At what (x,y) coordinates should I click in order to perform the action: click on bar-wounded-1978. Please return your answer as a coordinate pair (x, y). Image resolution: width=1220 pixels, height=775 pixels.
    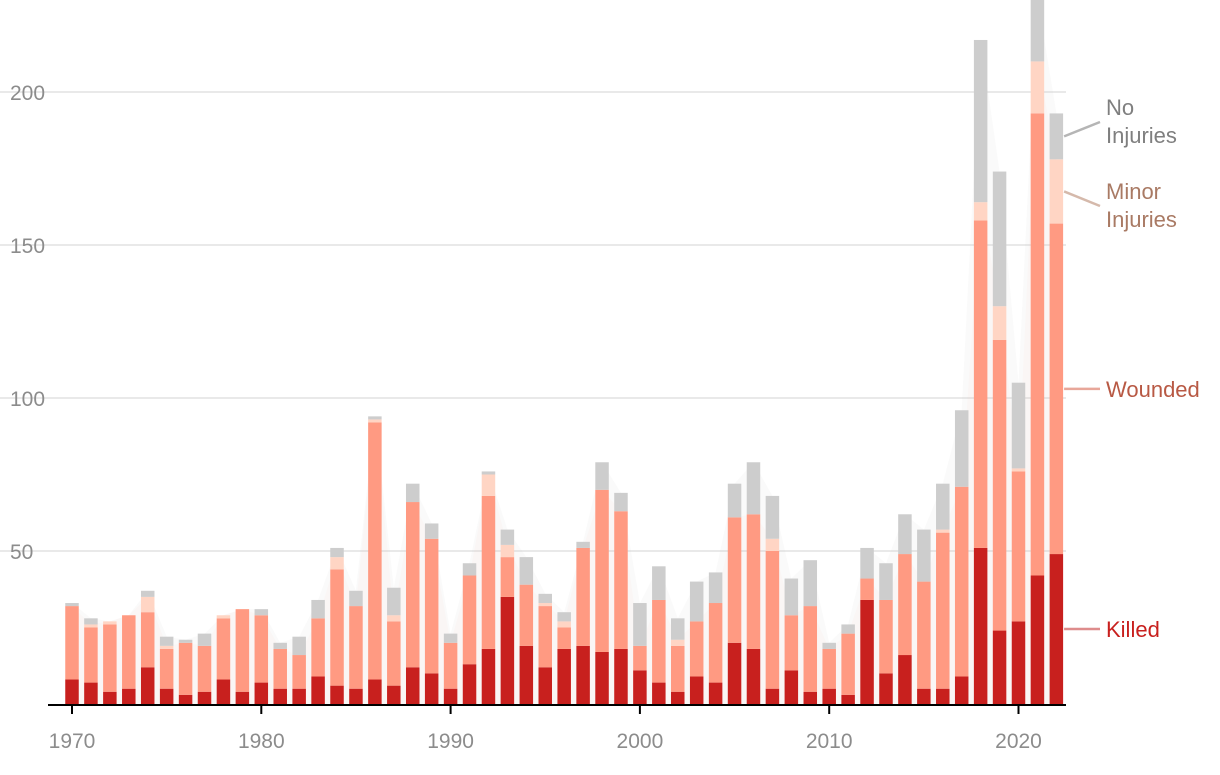
    Looking at the image, I should click on (223, 649).